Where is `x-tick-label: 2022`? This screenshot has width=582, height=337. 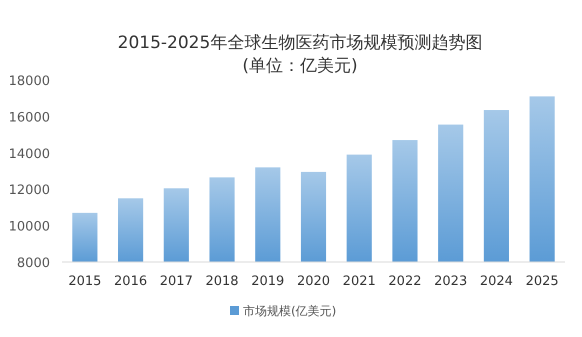 x-tick-label: 2022 is located at coordinates (405, 281).